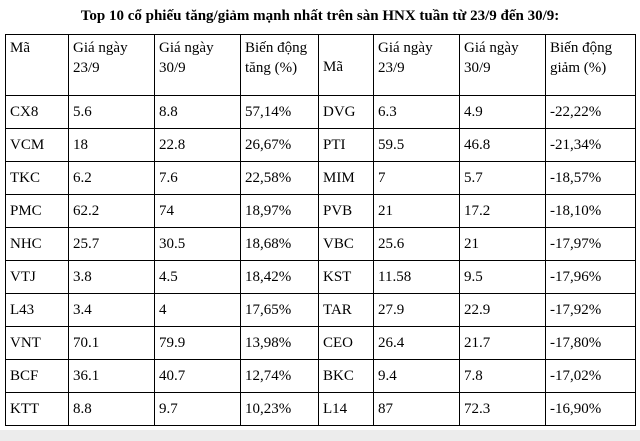 The image size is (640, 441). I want to click on ticker-cell: L14, so click(346, 409).